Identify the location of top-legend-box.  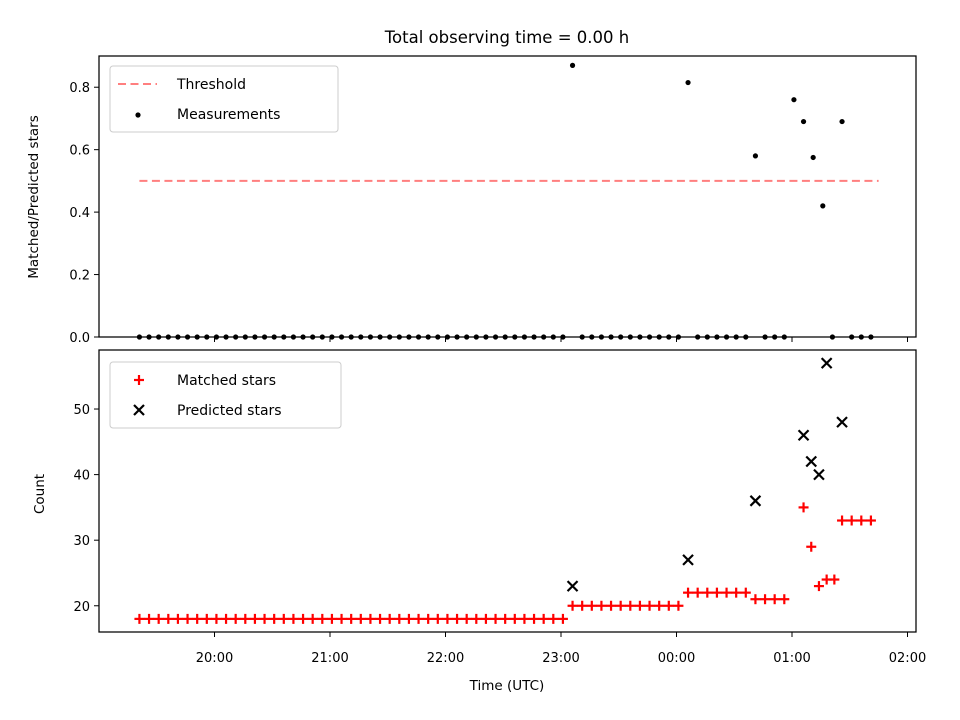
(224, 99).